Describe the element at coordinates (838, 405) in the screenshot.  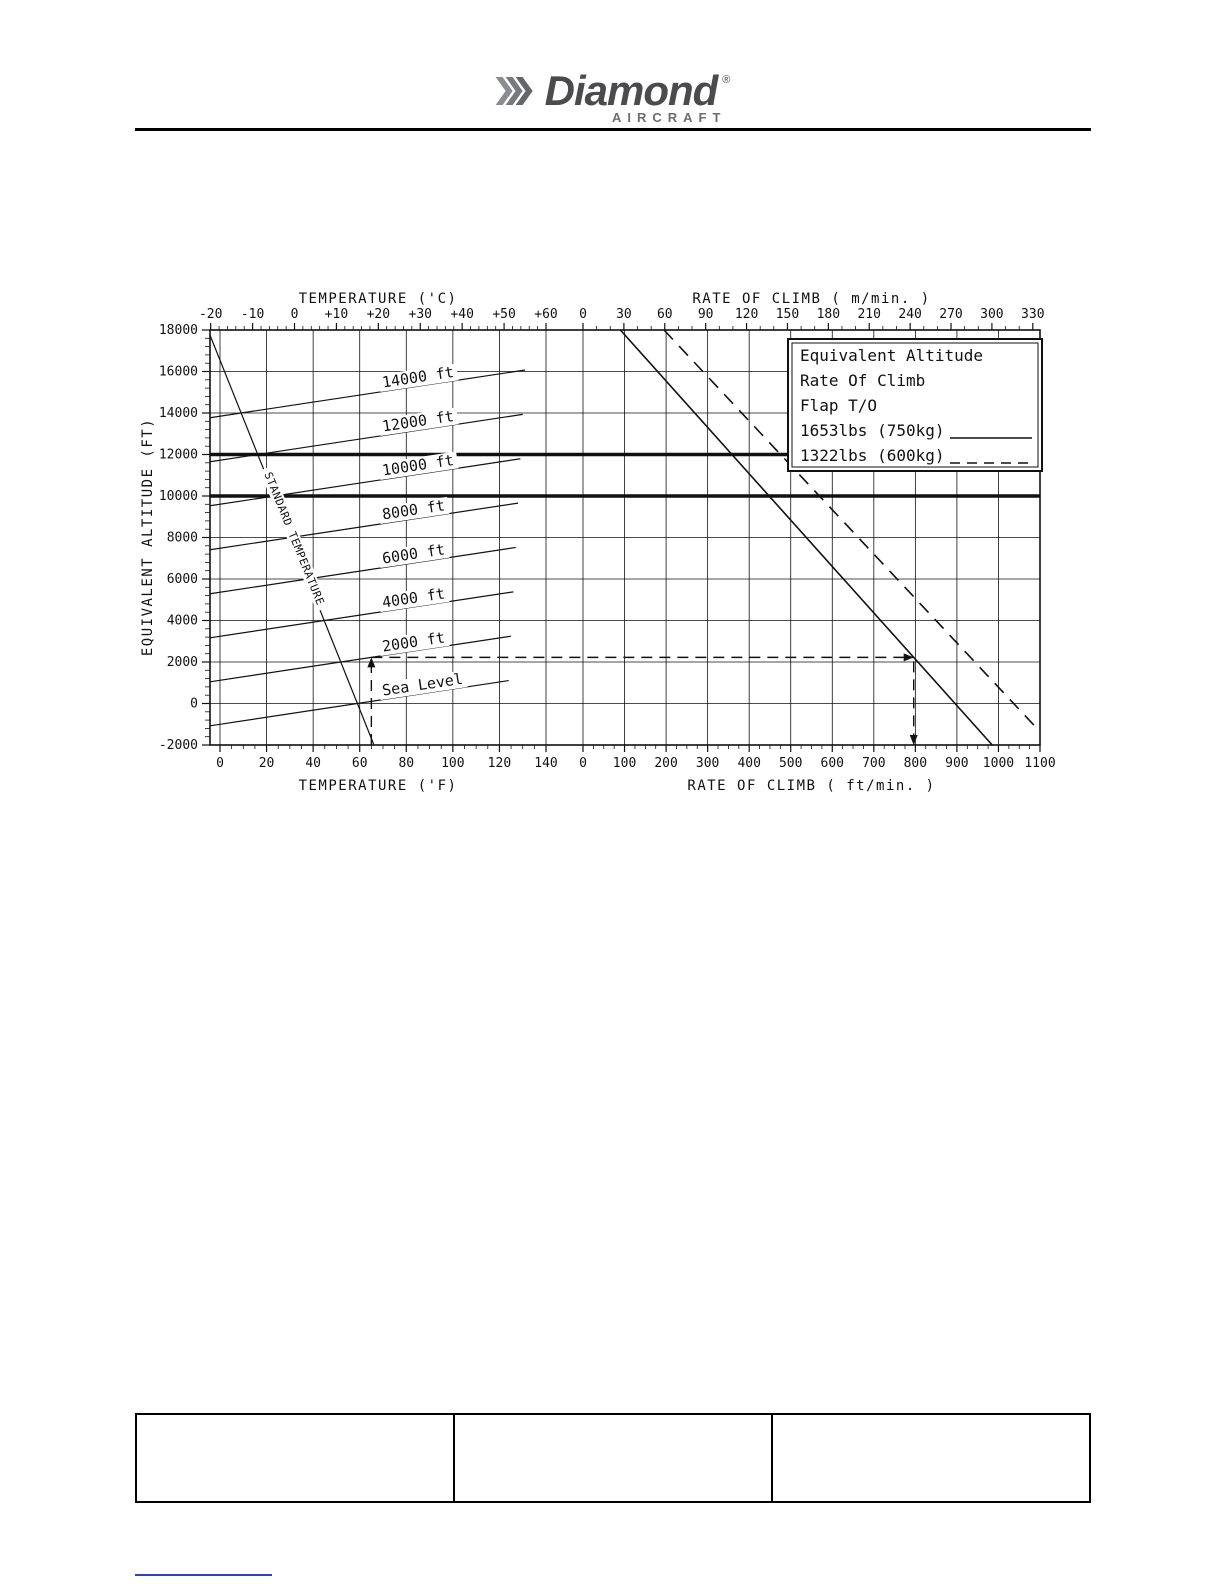
I see `svg-text: Flap T/O` at that location.